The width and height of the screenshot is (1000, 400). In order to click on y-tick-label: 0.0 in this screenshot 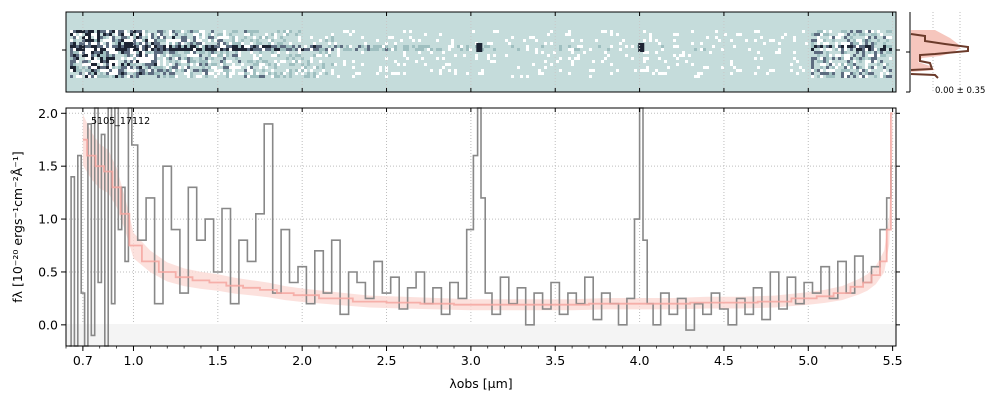, I will do `click(48, 324)`.